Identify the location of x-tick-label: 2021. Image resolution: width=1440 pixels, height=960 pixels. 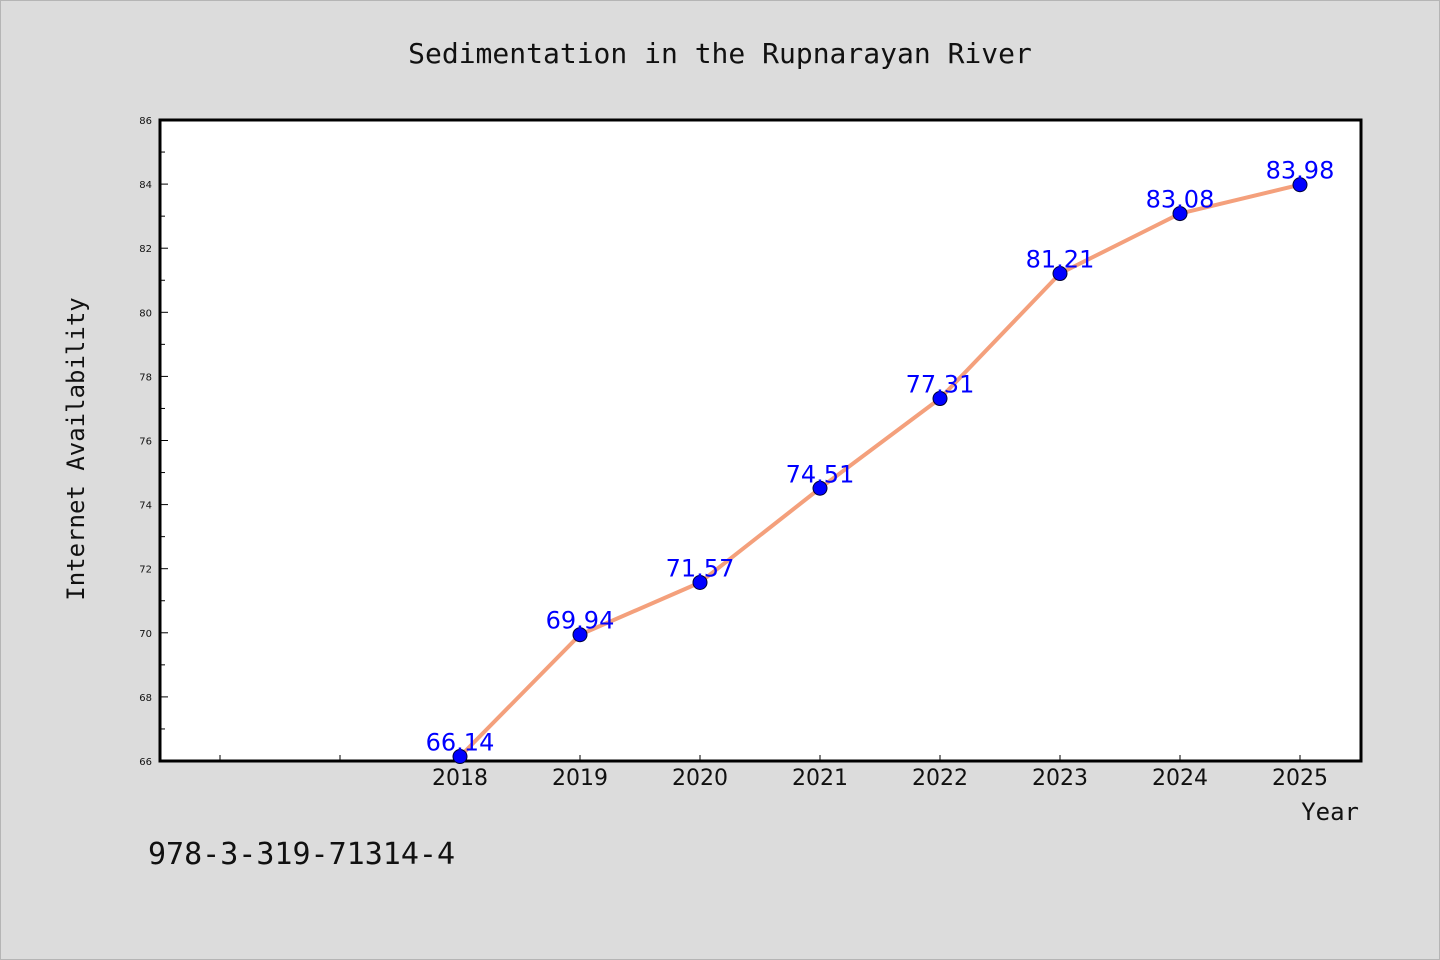
(820, 778).